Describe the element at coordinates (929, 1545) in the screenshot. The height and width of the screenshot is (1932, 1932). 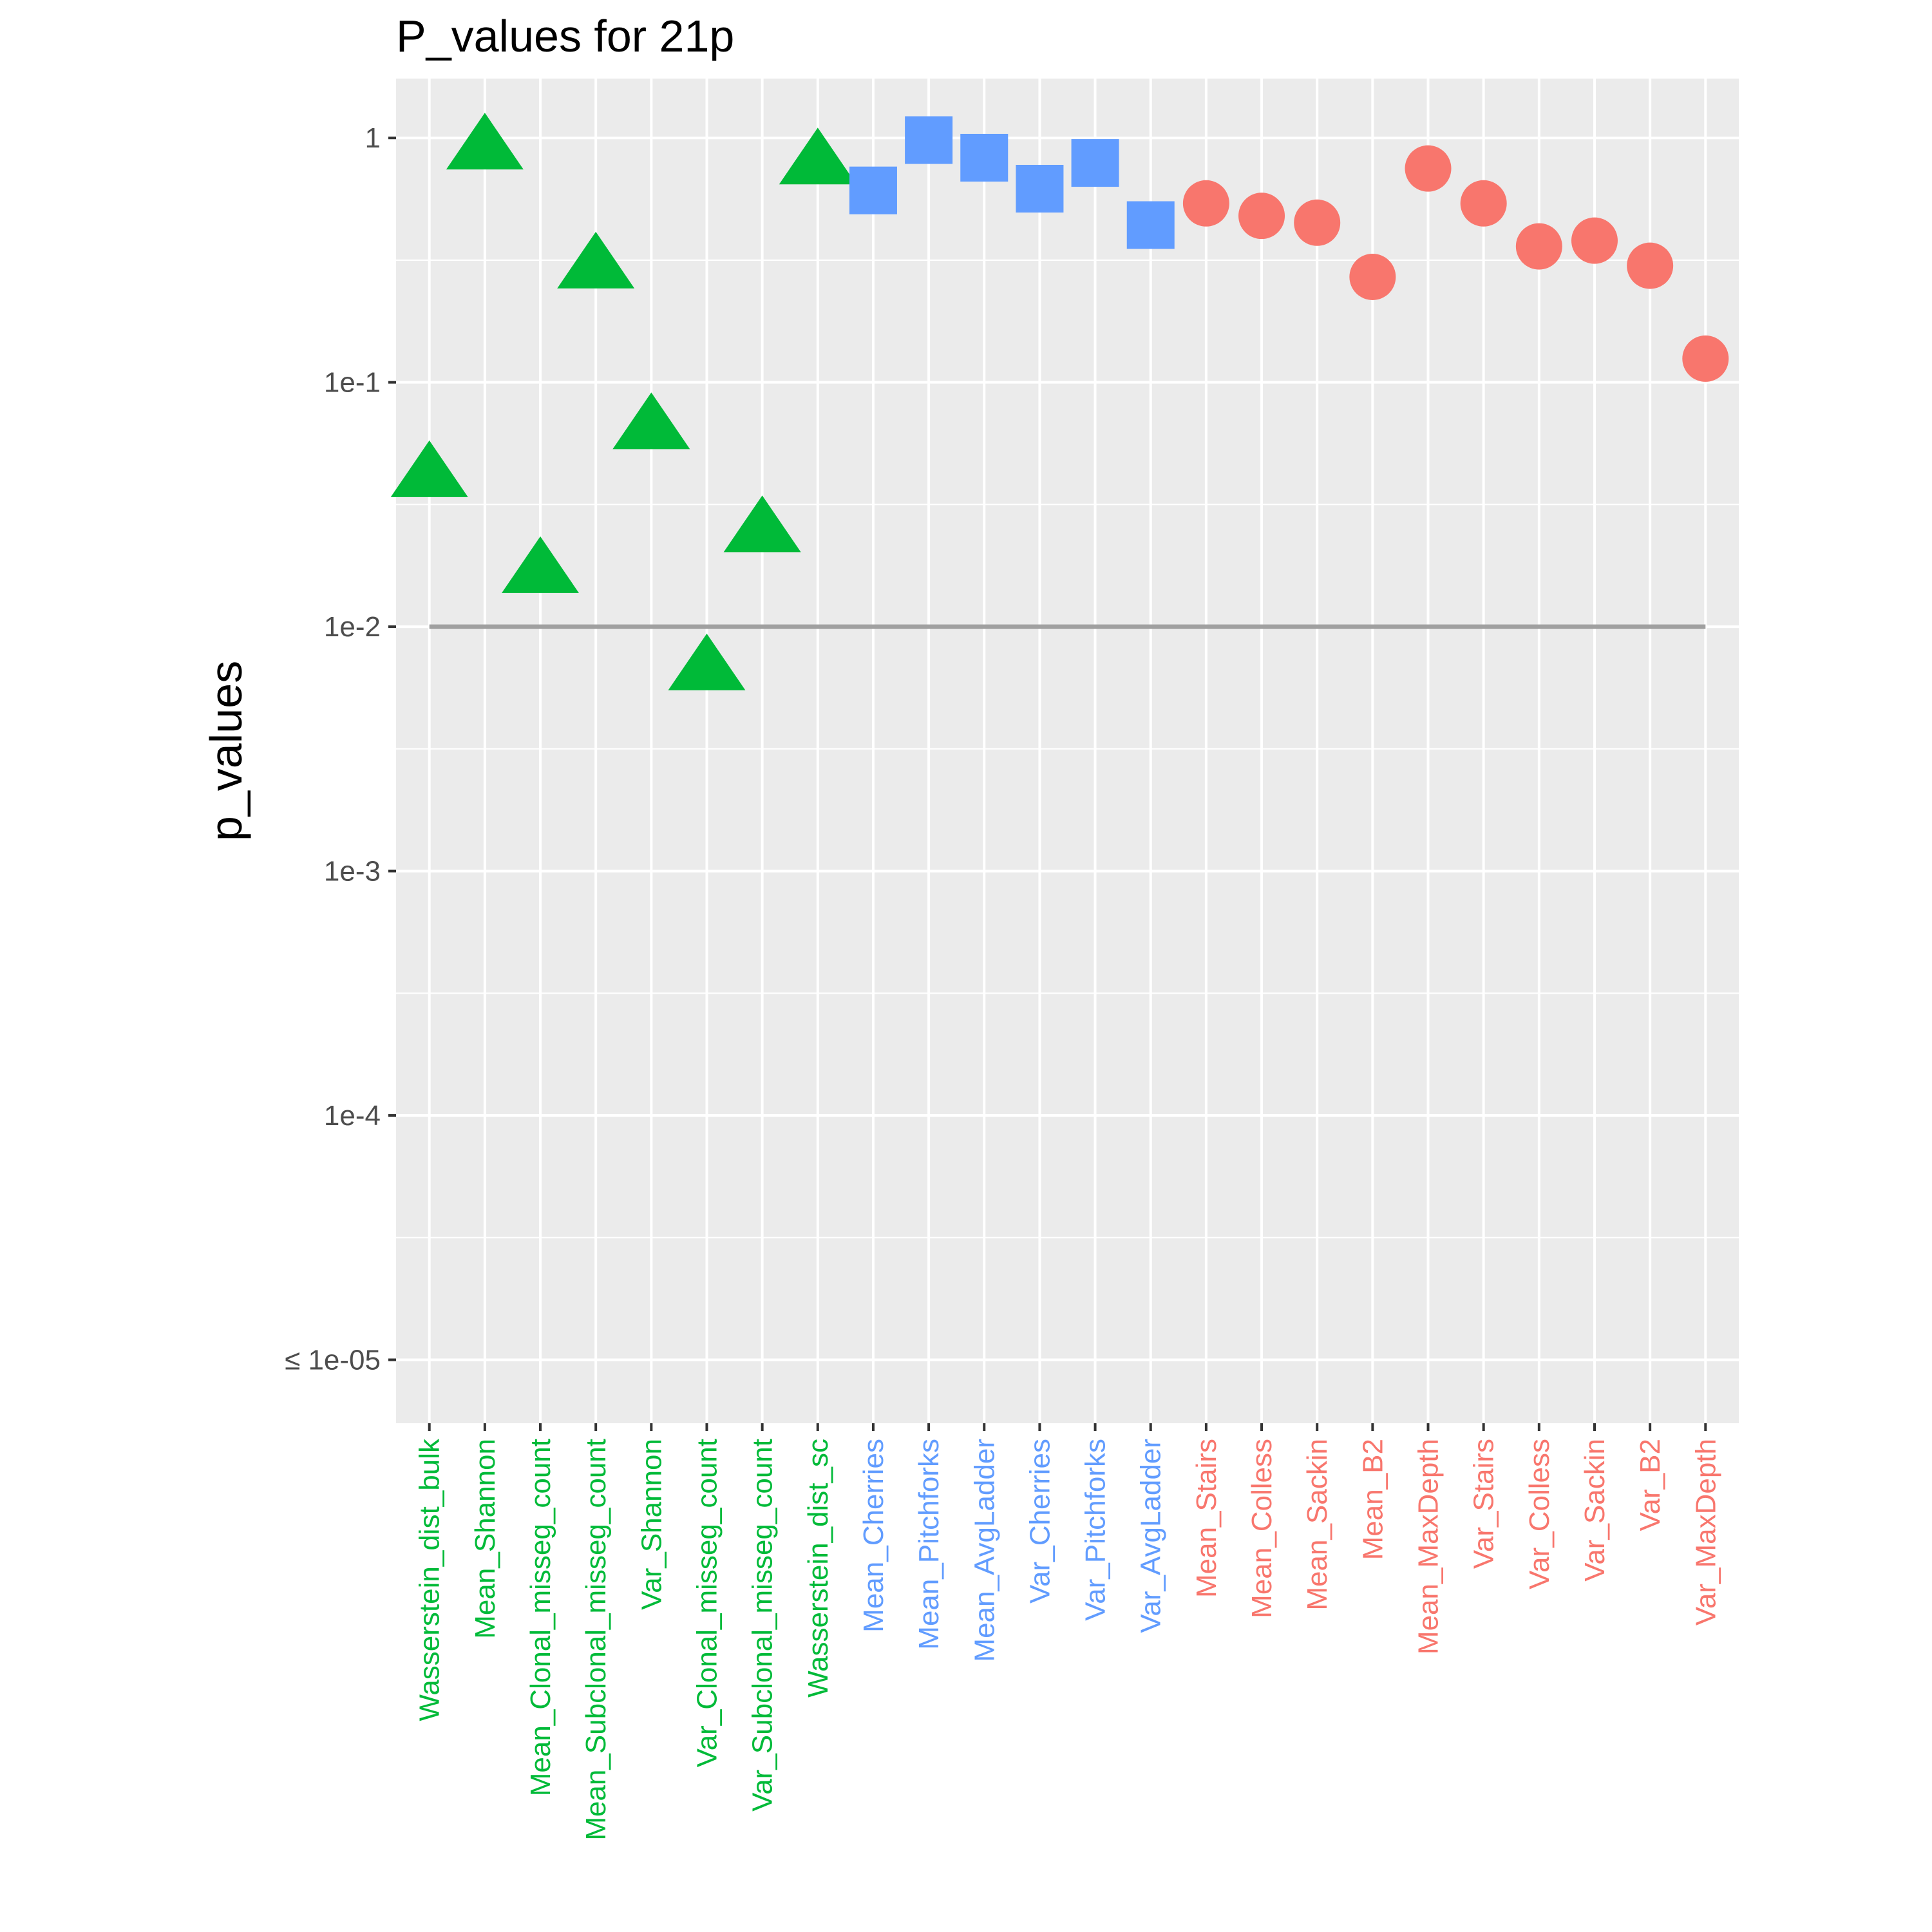
I see `x-tick-label: Mean_Pitchforks` at that location.